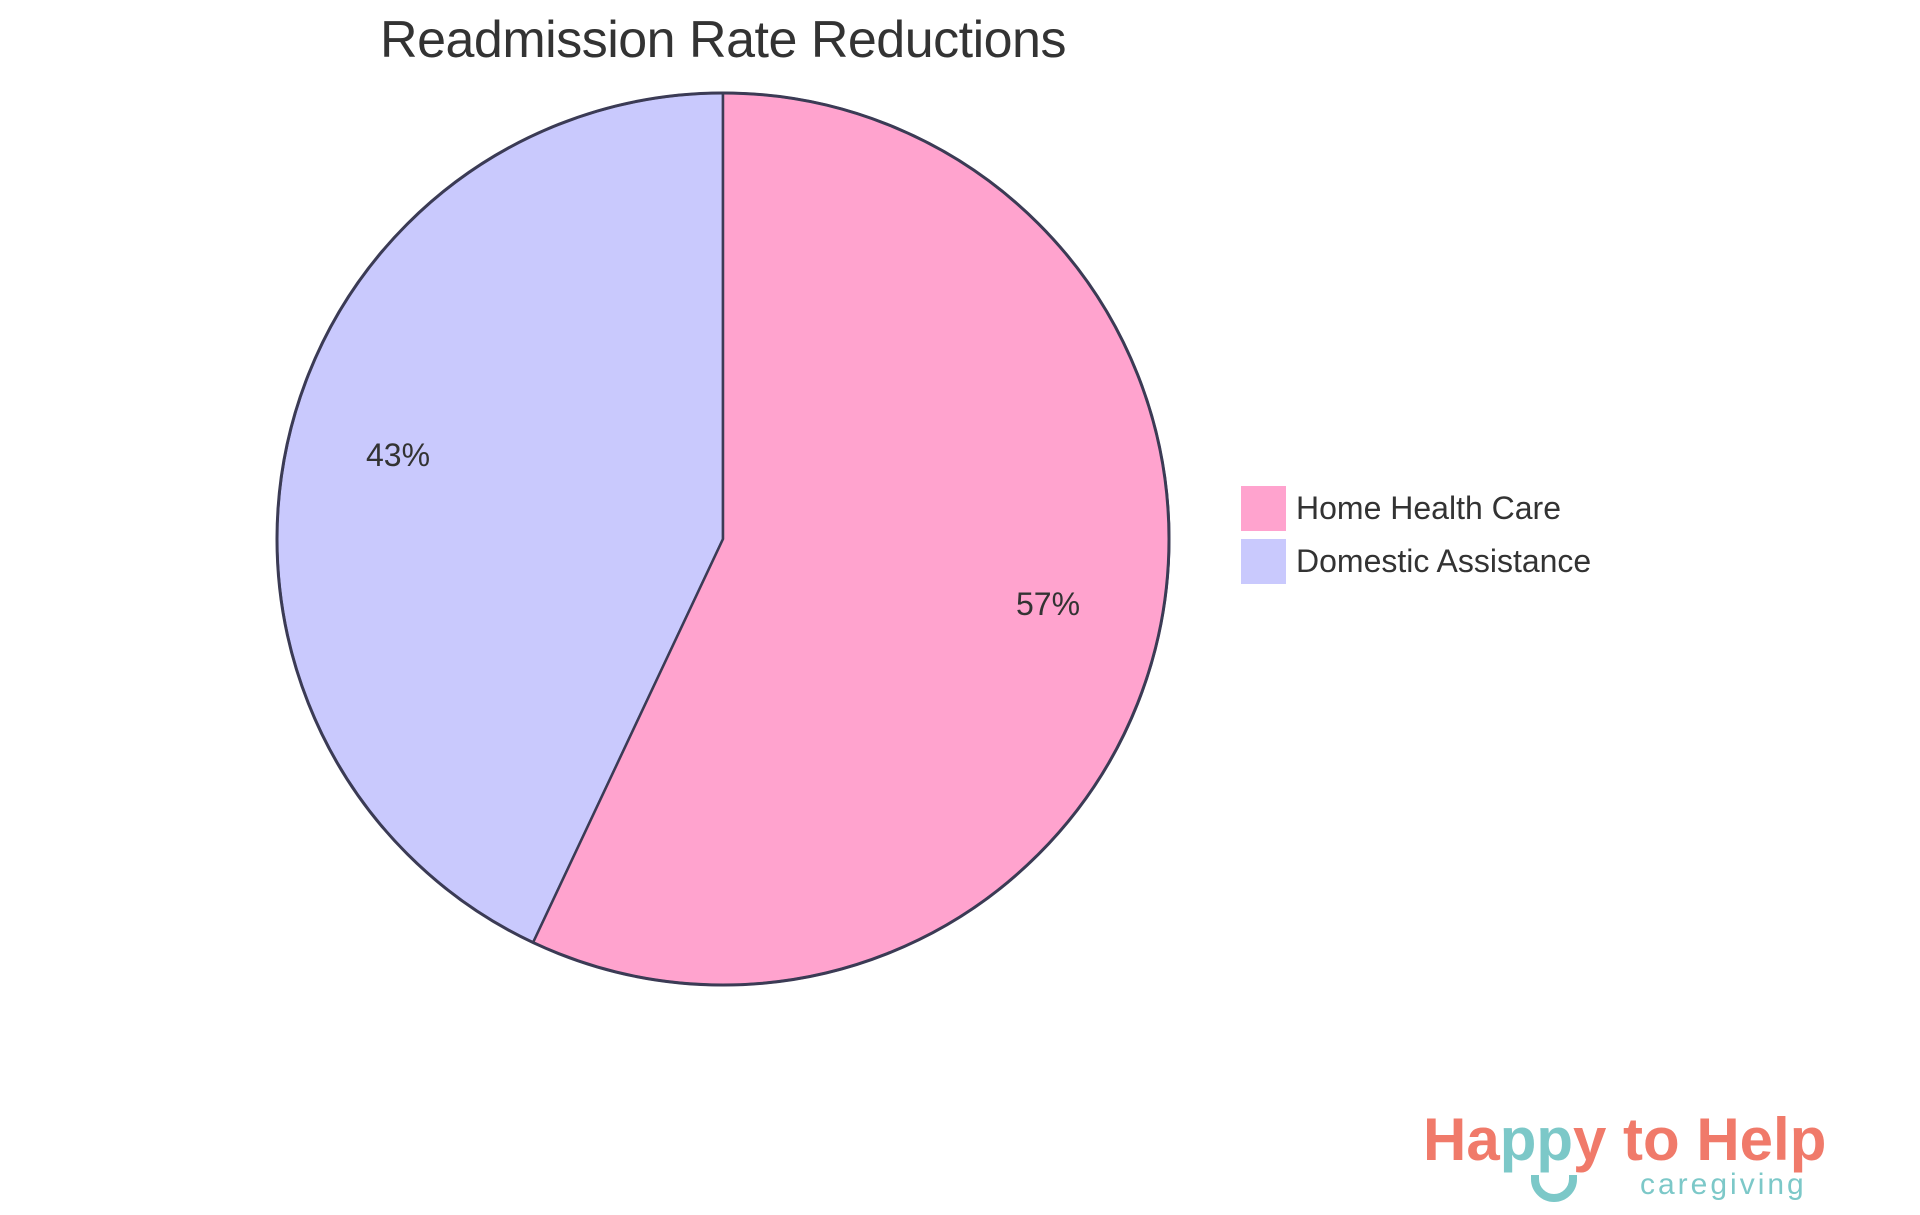 The image size is (1920, 1215). Describe the element at coordinates (1554, 1188) in the screenshot. I see `smile-icon` at that location.